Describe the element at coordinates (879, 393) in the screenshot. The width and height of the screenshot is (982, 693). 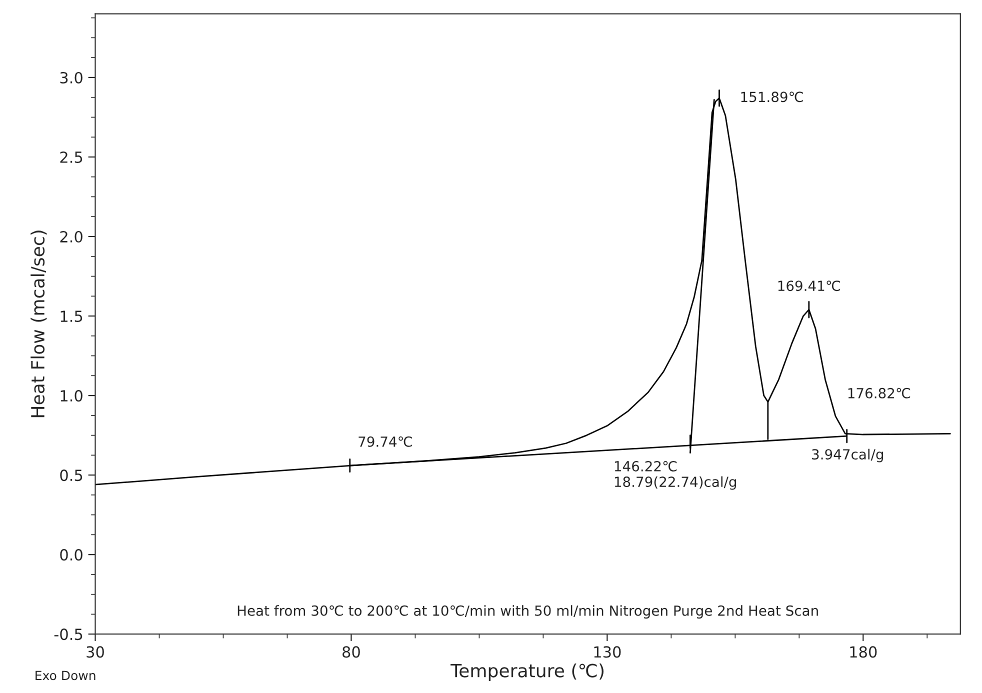
I see `annotation: 176.82℃` at that location.